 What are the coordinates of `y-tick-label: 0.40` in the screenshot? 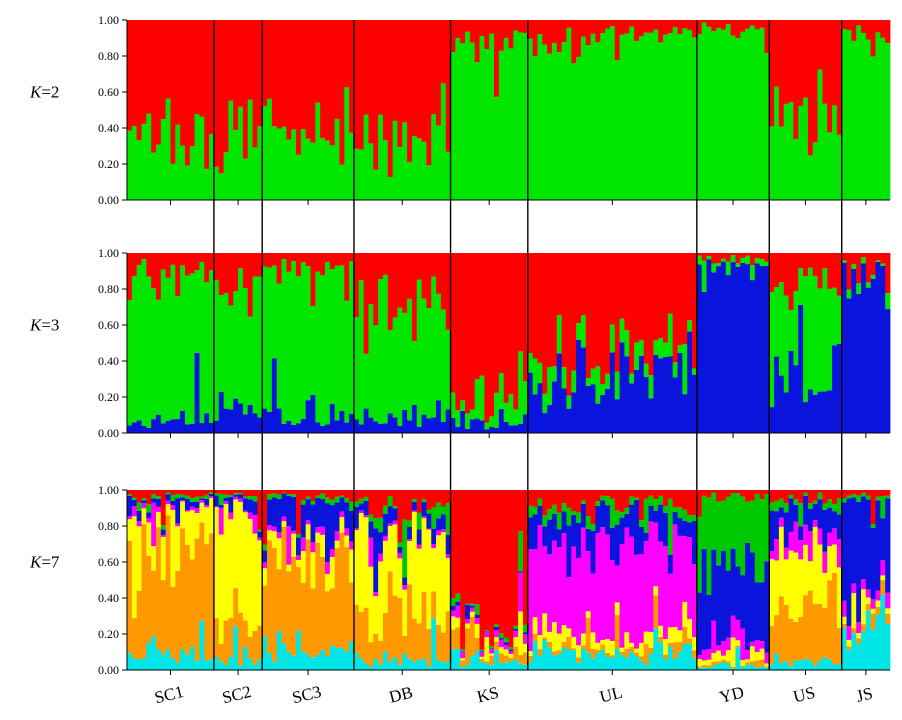 It's located at (108, 598).